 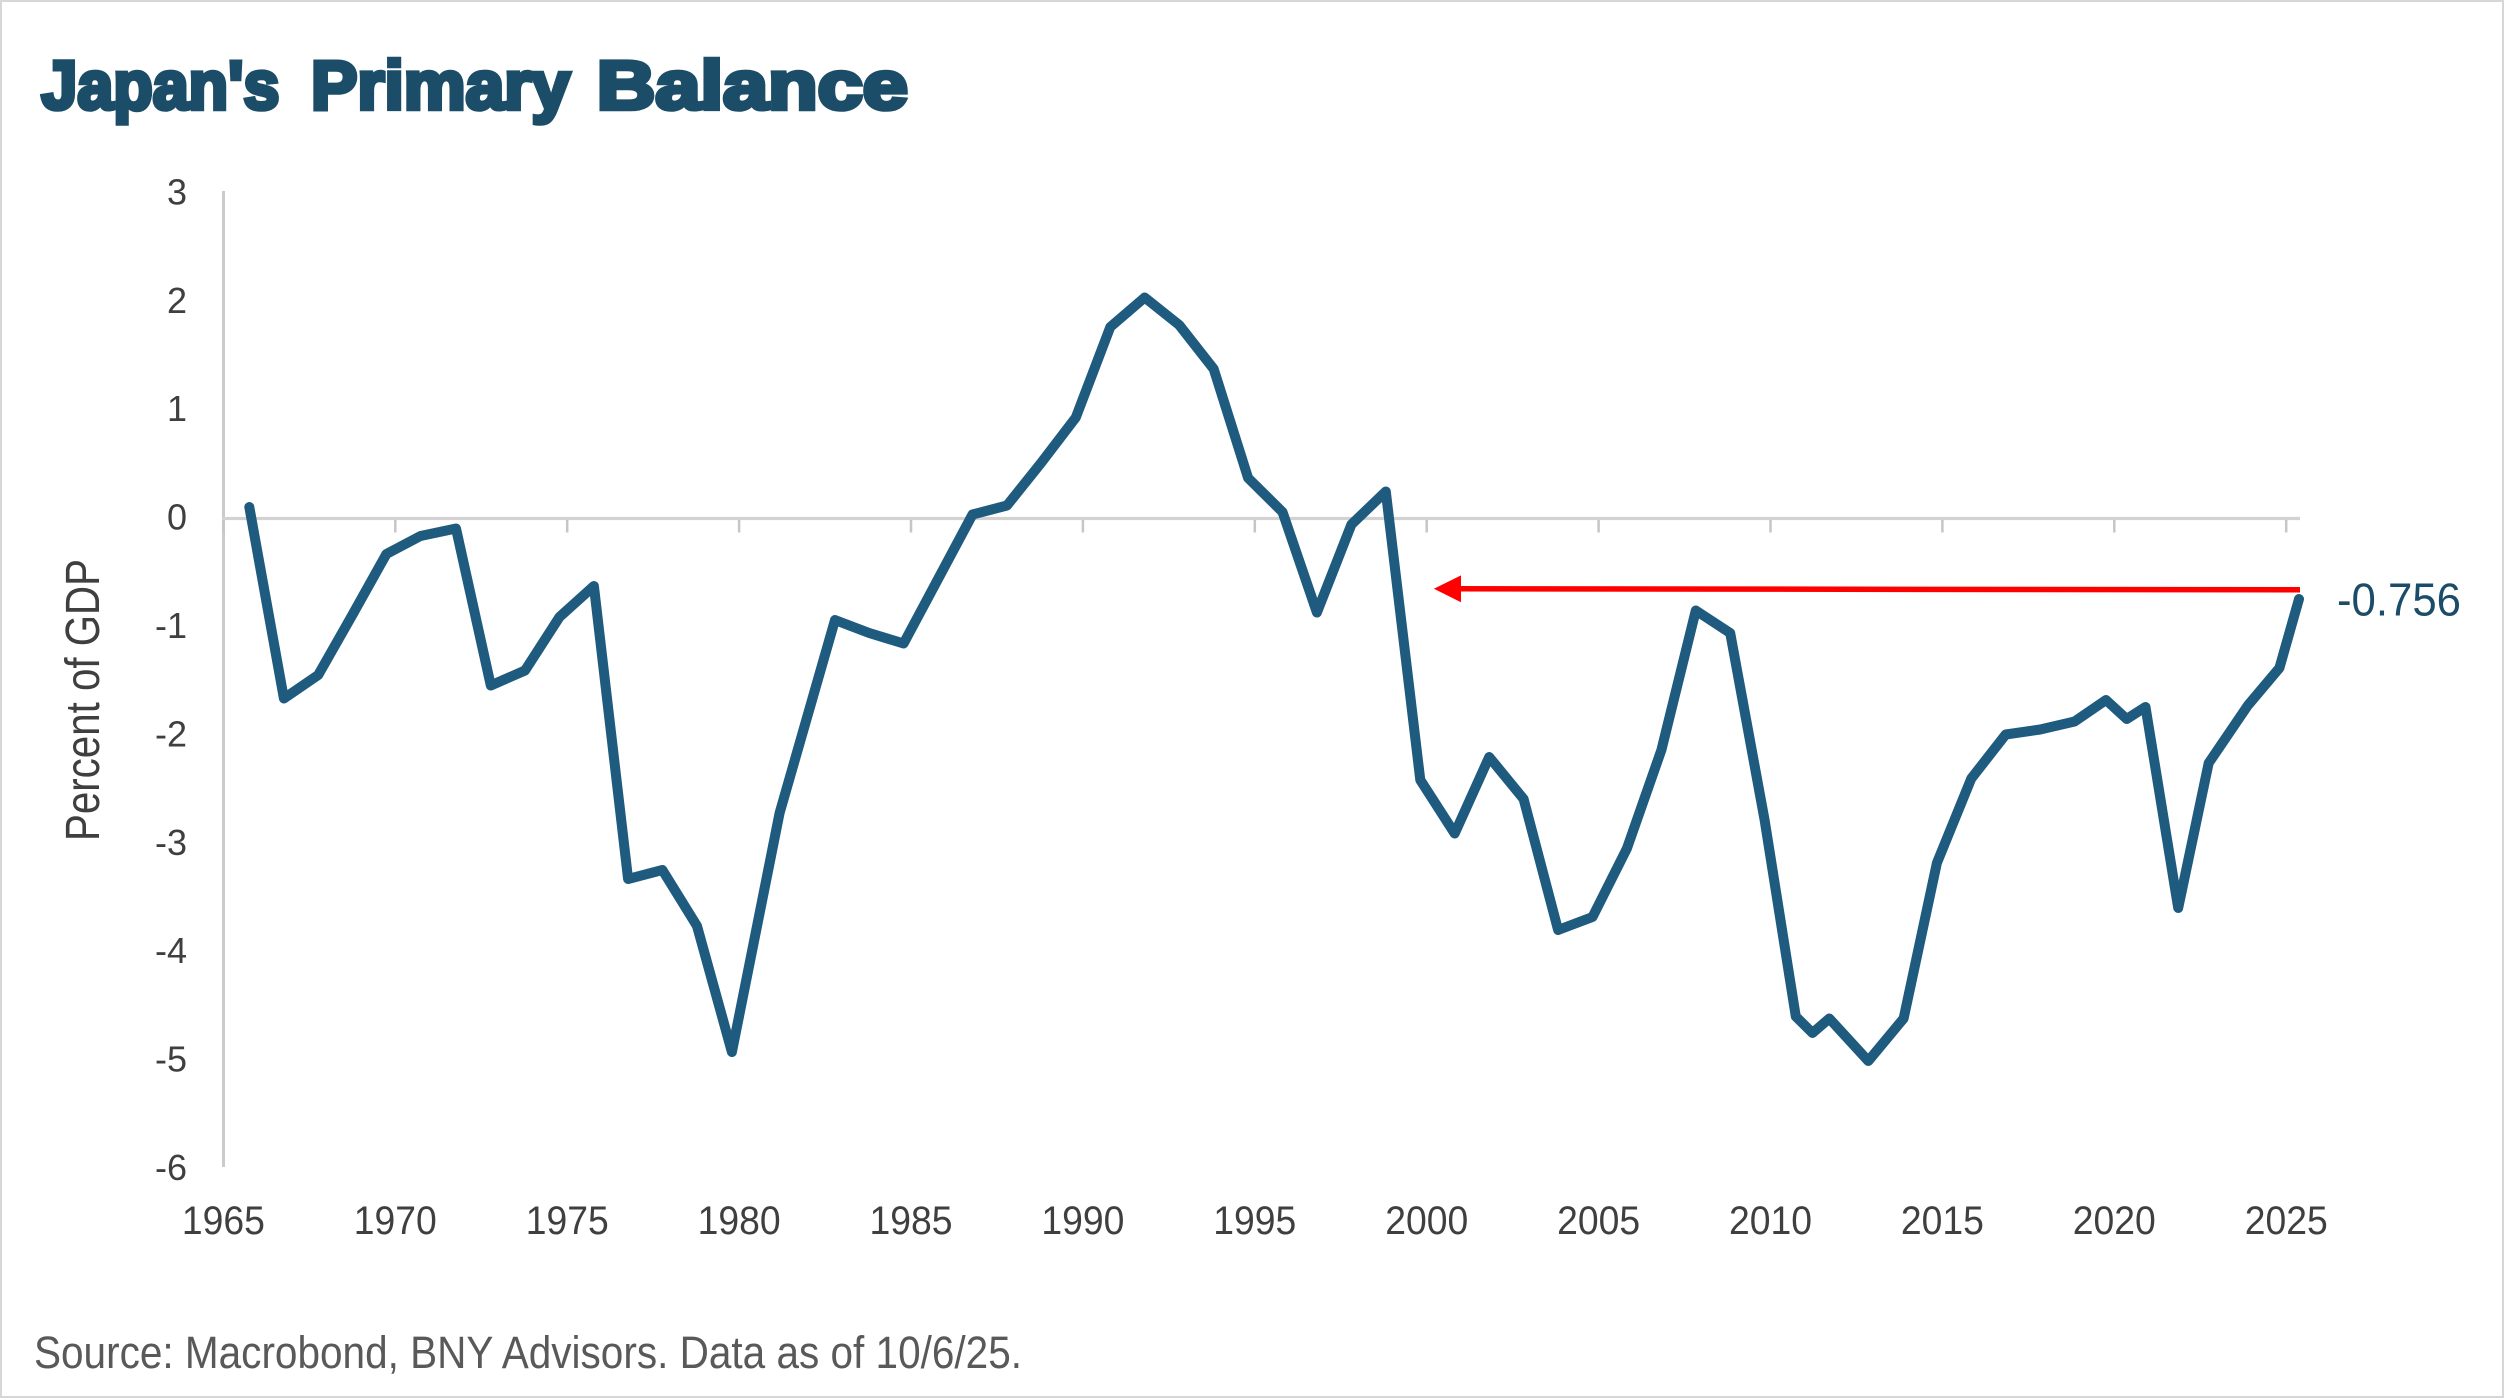 What do you see at coordinates (1426, 1221) in the screenshot?
I see `svg-text: 2000` at bounding box center [1426, 1221].